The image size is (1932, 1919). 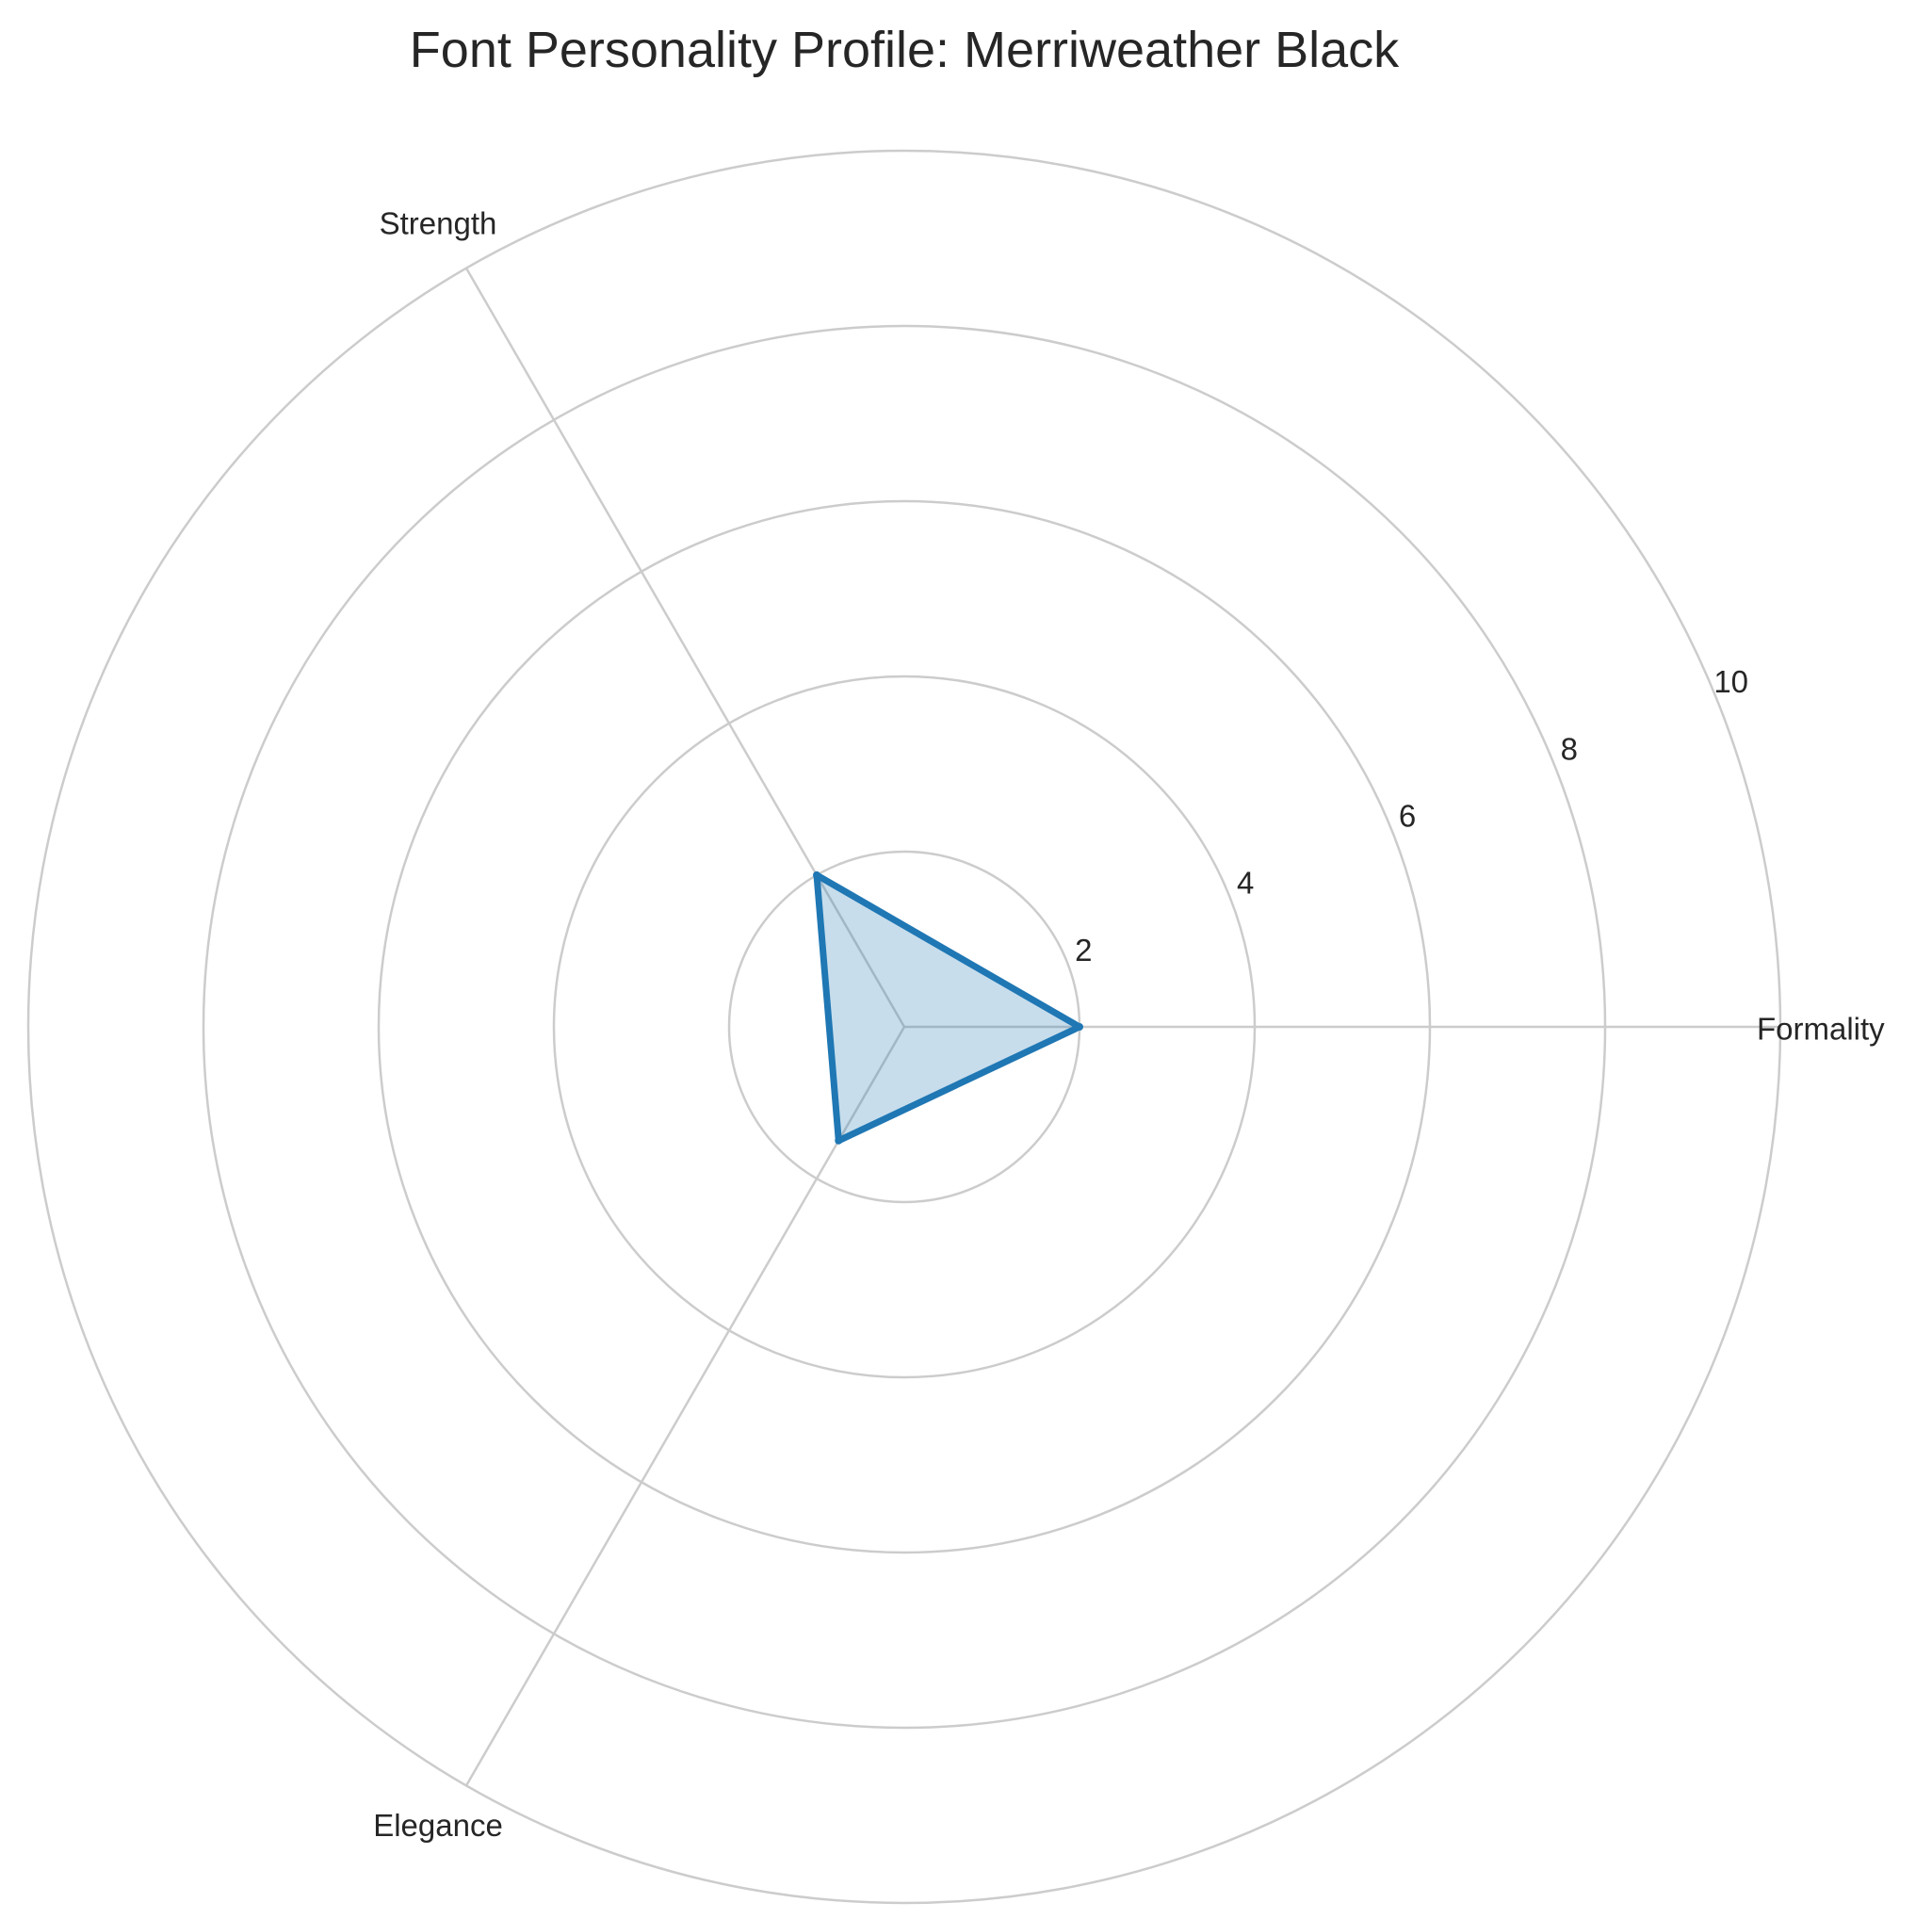 What do you see at coordinates (438, 1825) in the screenshot?
I see `category-label-elegance: Elegance` at bounding box center [438, 1825].